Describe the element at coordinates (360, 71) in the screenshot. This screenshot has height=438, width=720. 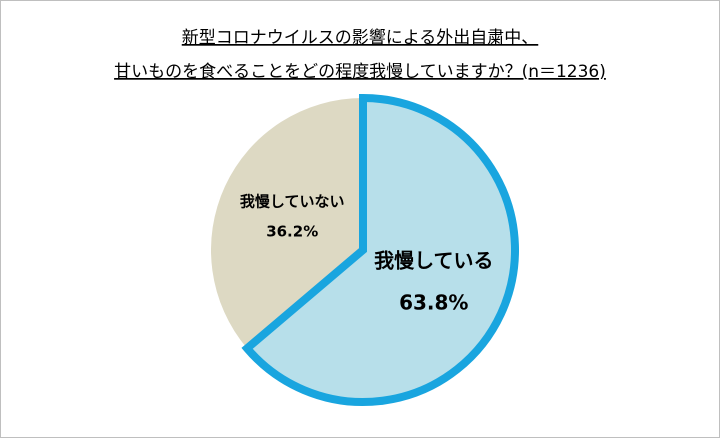
I see `chart-title: 甘いものを食べることをどの程度我慢していますか？(n＝1236)` at that location.